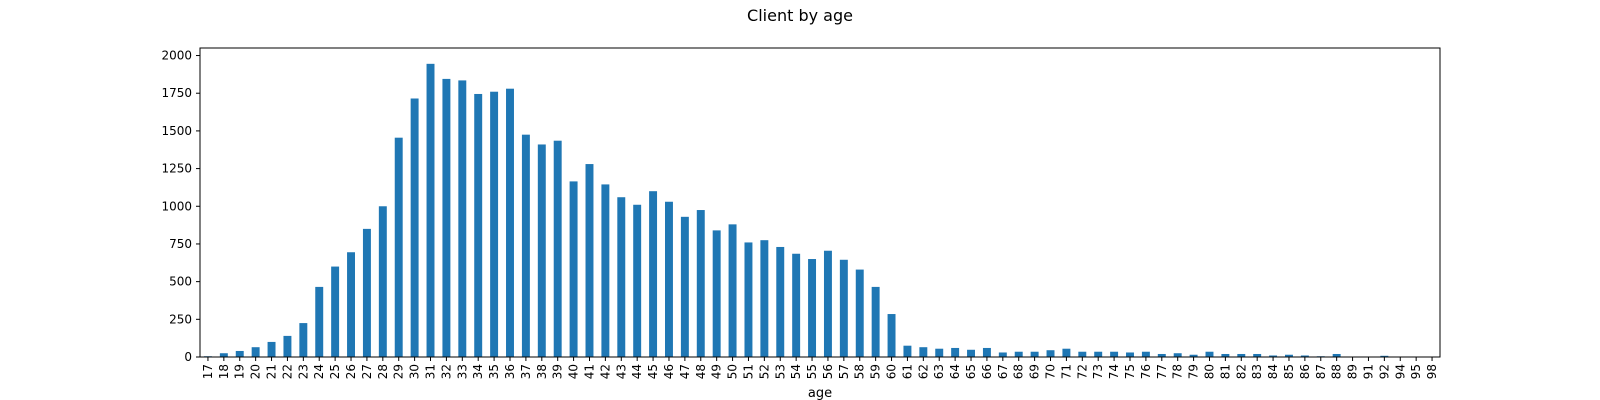  What do you see at coordinates (1098, 371) in the screenshot?
I see `x-tick-label: 73` at bounding box center [1098, 371].